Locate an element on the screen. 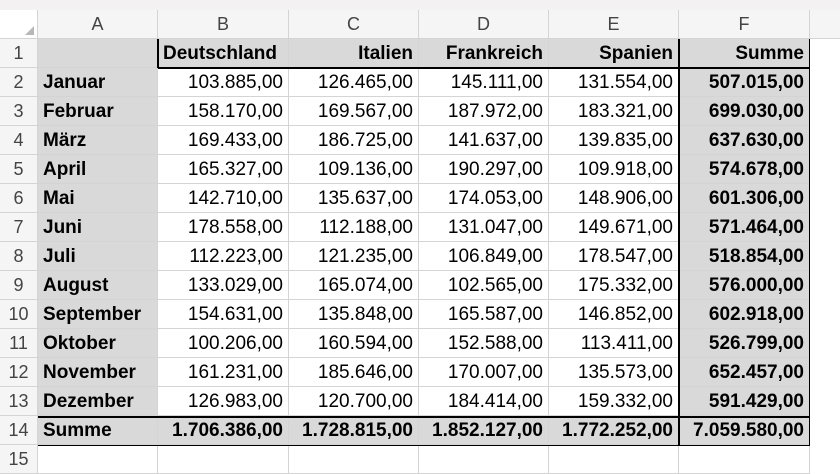  value-cell: 161.231,00 is located at coordinates (223, 372).